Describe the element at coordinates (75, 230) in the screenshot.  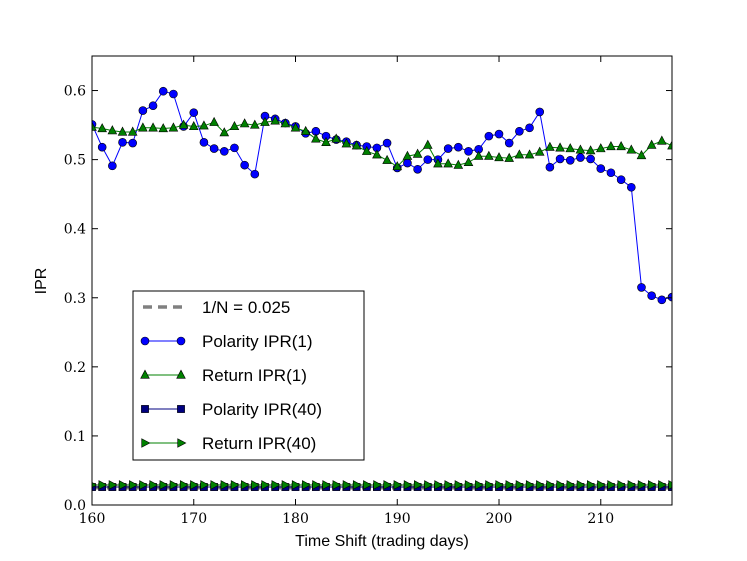
I see `y-tick-label-0.4: 0.4` at that location.